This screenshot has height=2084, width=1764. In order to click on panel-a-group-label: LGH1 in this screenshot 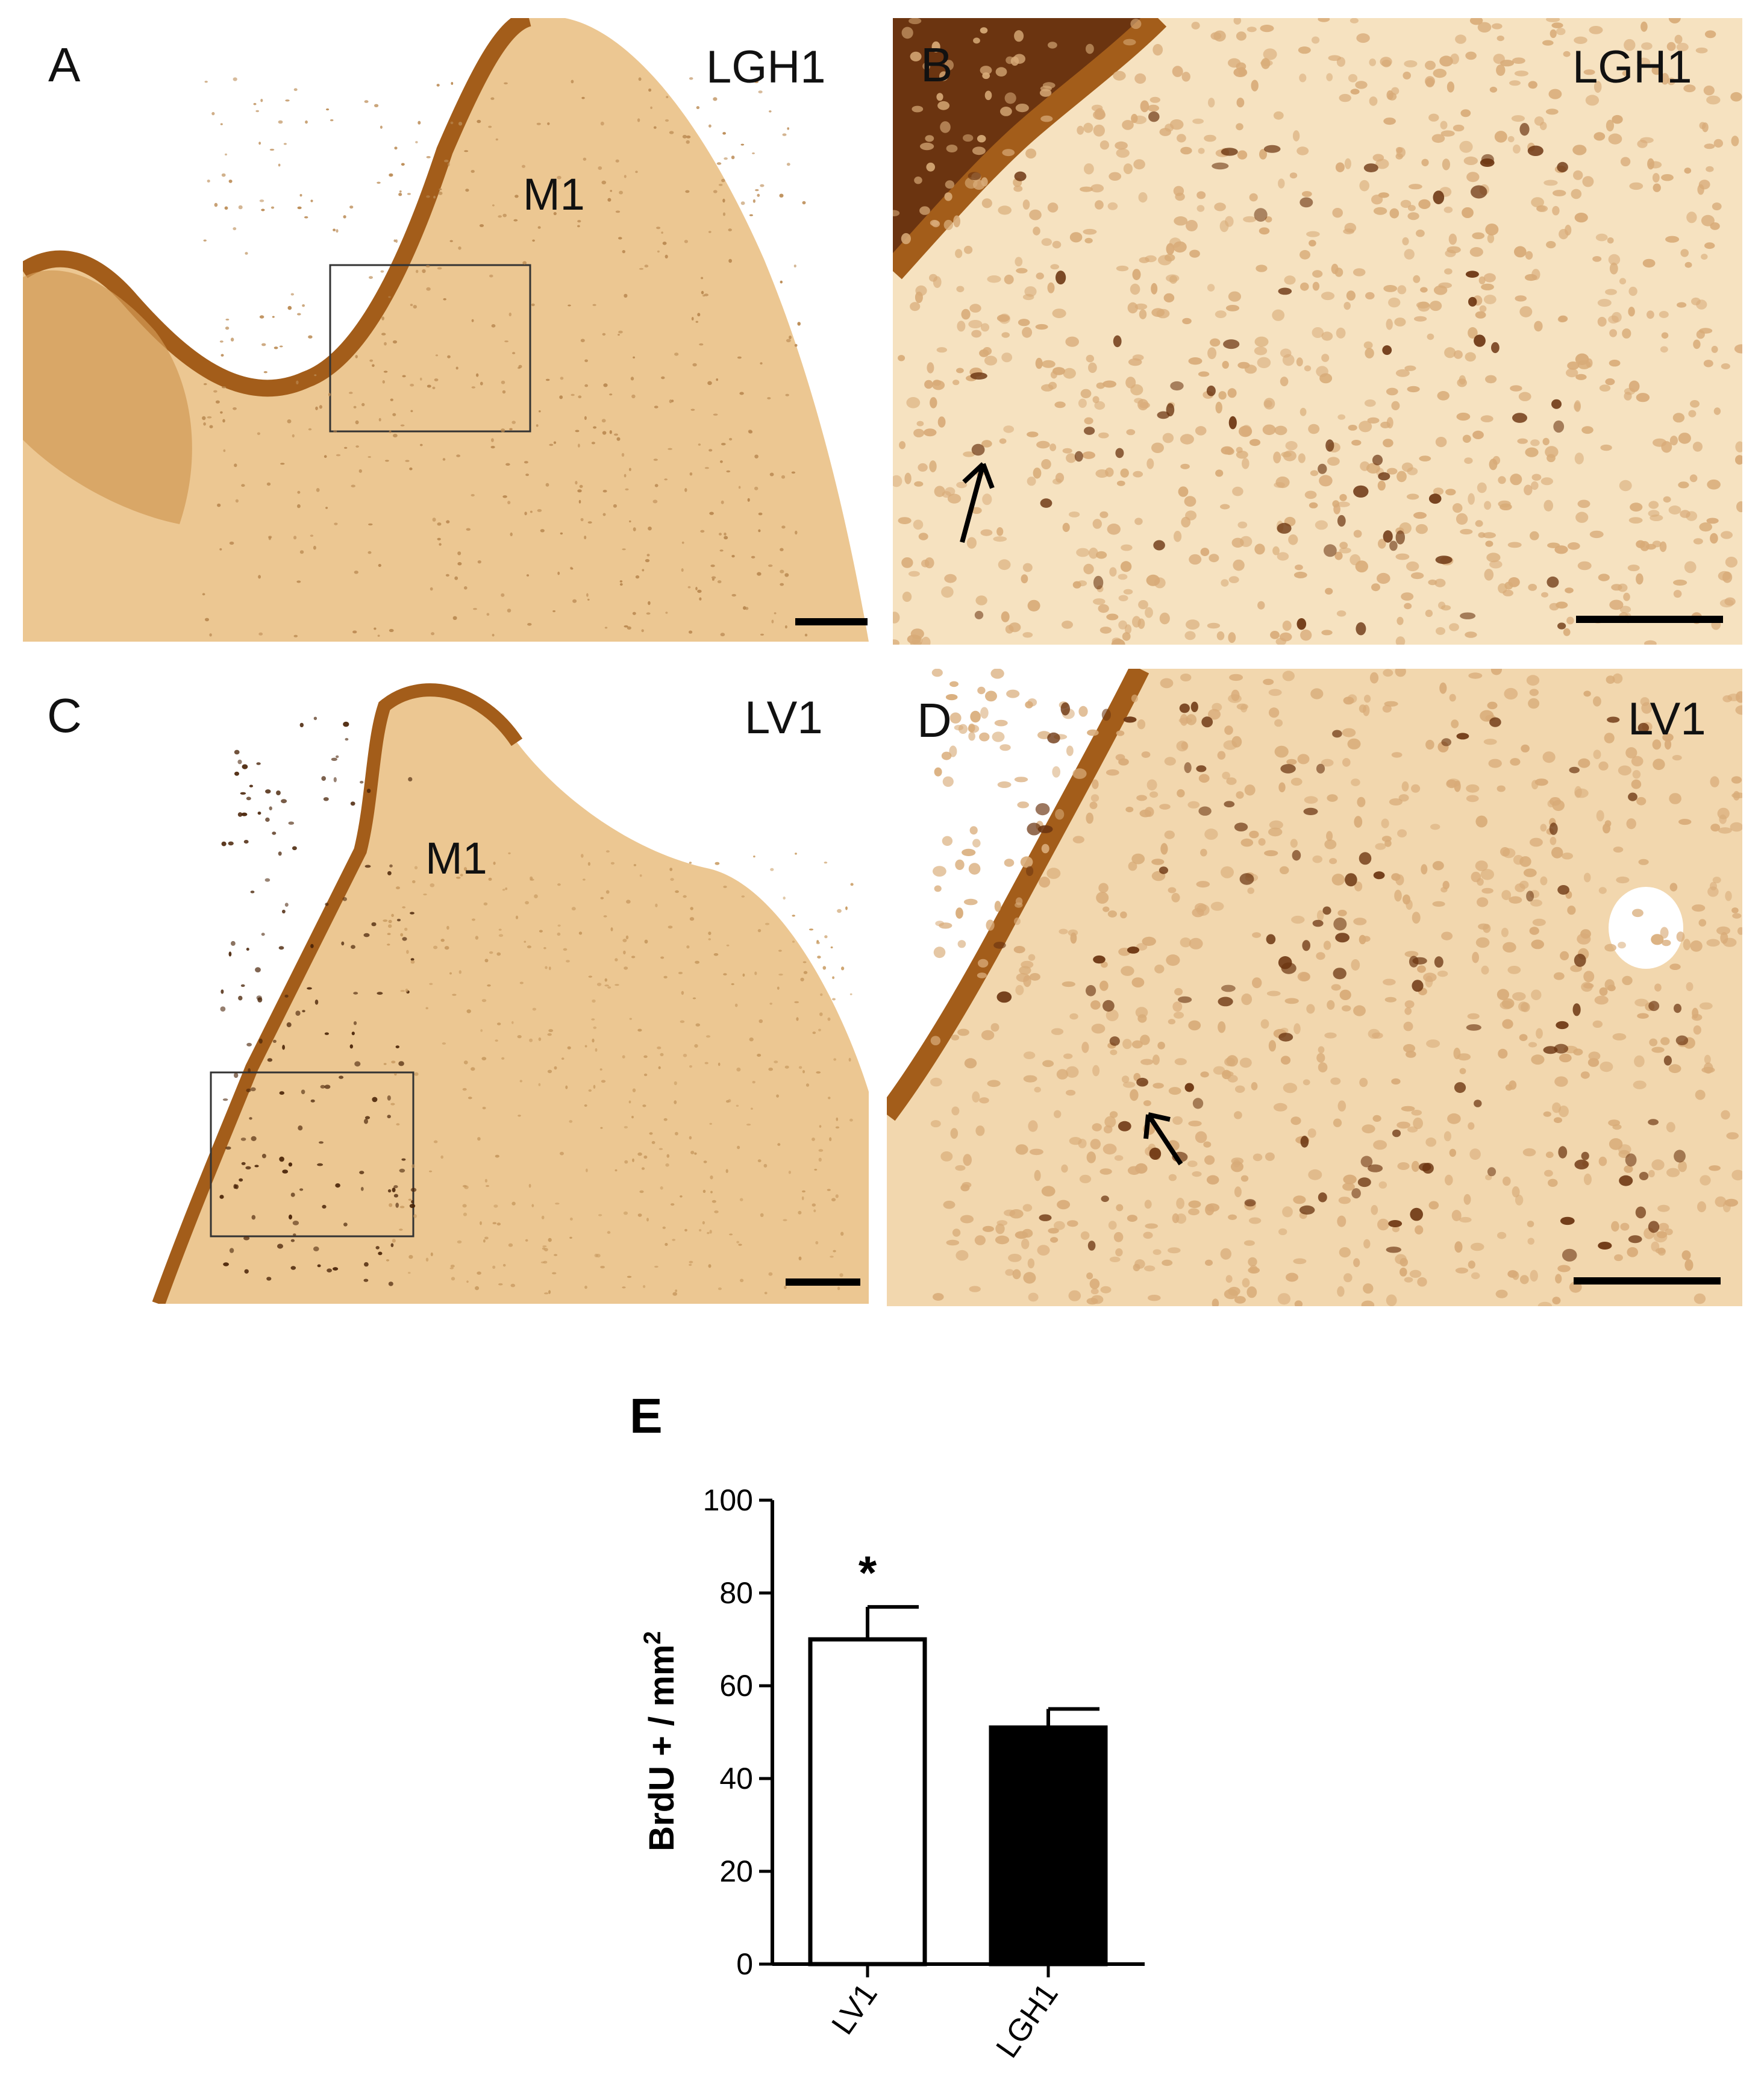, I will do `click(766, 67)`.